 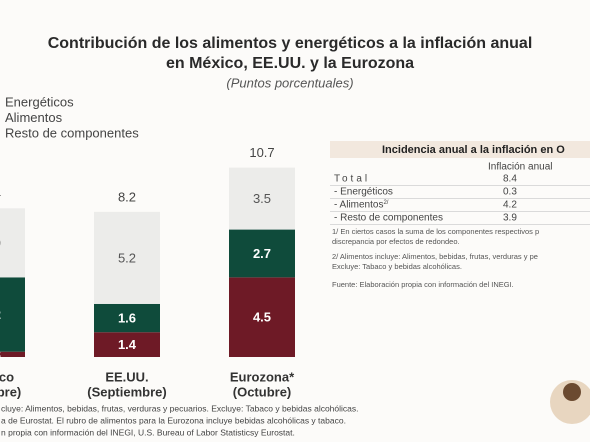 What do you see at coordinates (572, 392) in the screenshot?
I see `portrait-face` at bounding box center [572, 392].